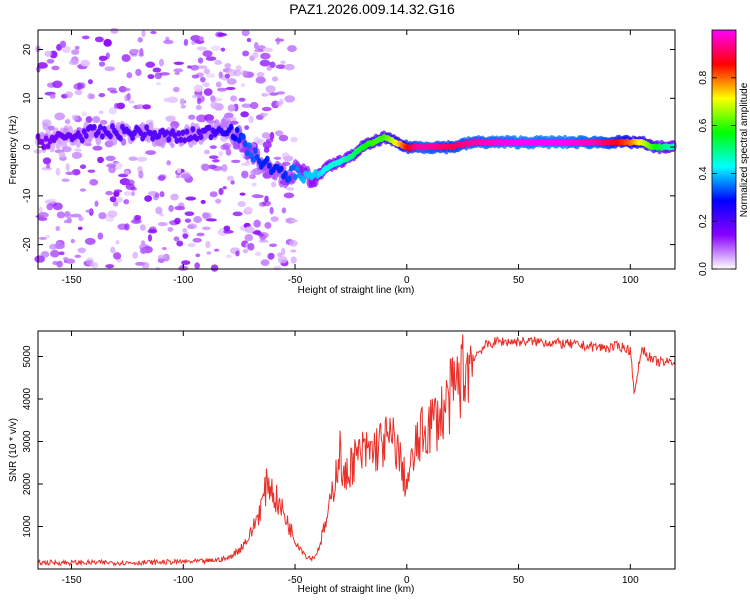  Describe the element at coordinates (295, 580) in the screenshot. I see `snr-x-tick-label: -50` at that location.